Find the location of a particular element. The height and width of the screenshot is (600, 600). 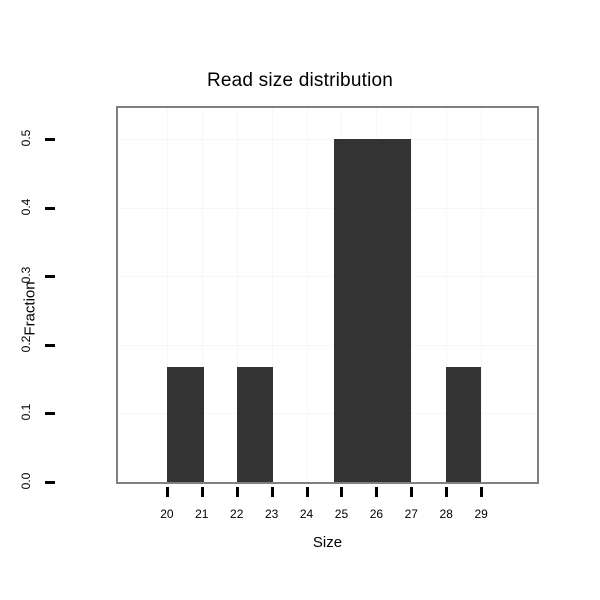

x-tick-label: 21 is located at coordinates (202, 514).